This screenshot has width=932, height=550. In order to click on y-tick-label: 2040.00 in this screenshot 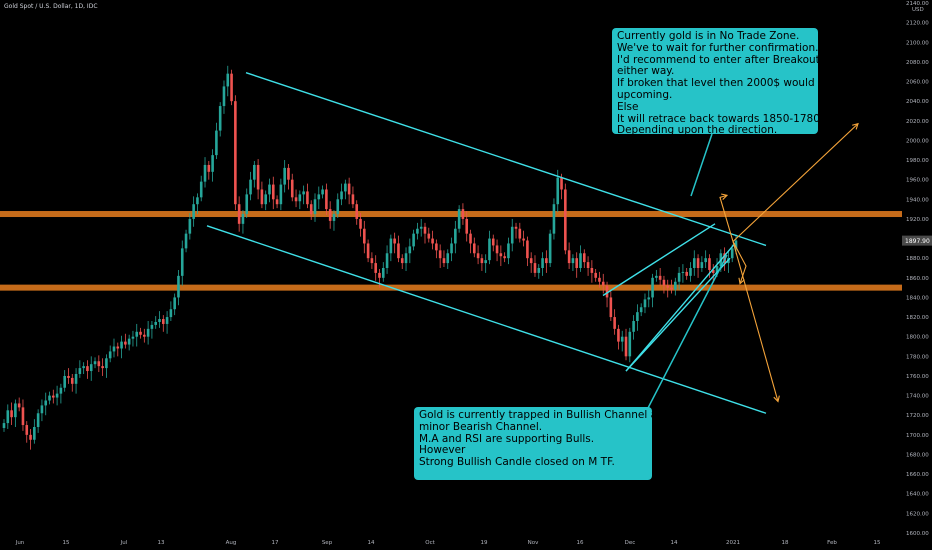, I will do `click(917, 102)`.